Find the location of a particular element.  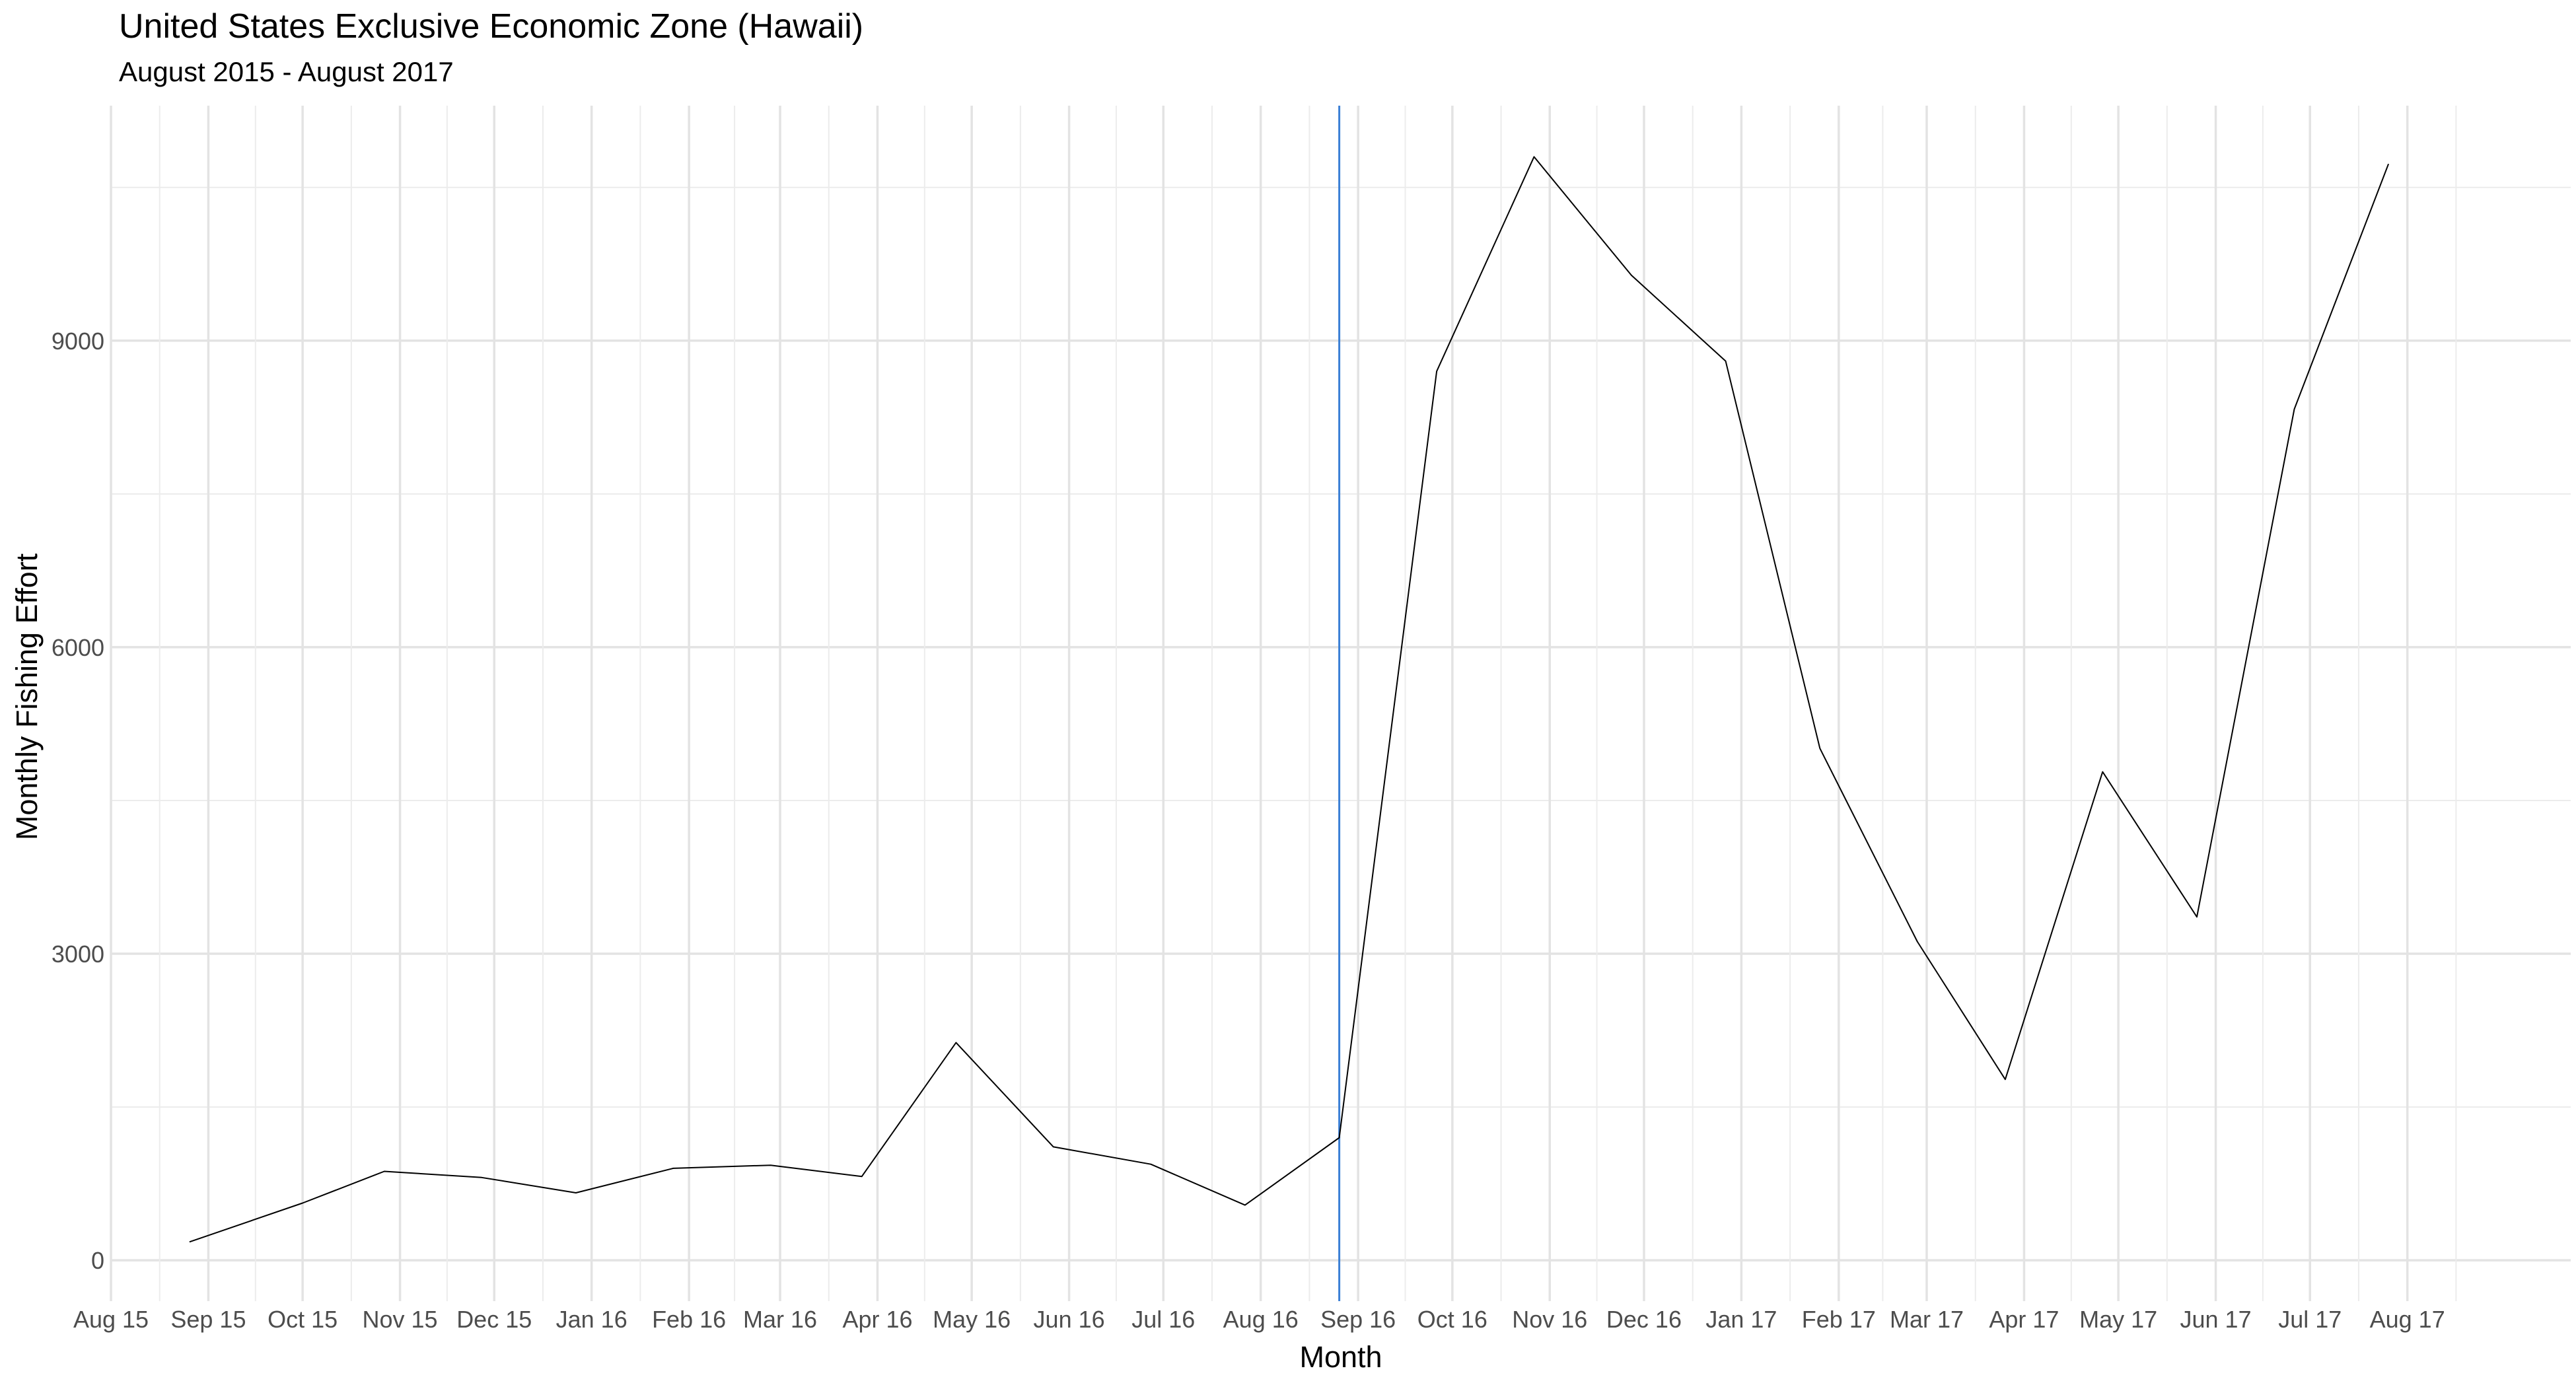

x-tick-label: Oct 15 is located at coordinates (303, 1319).